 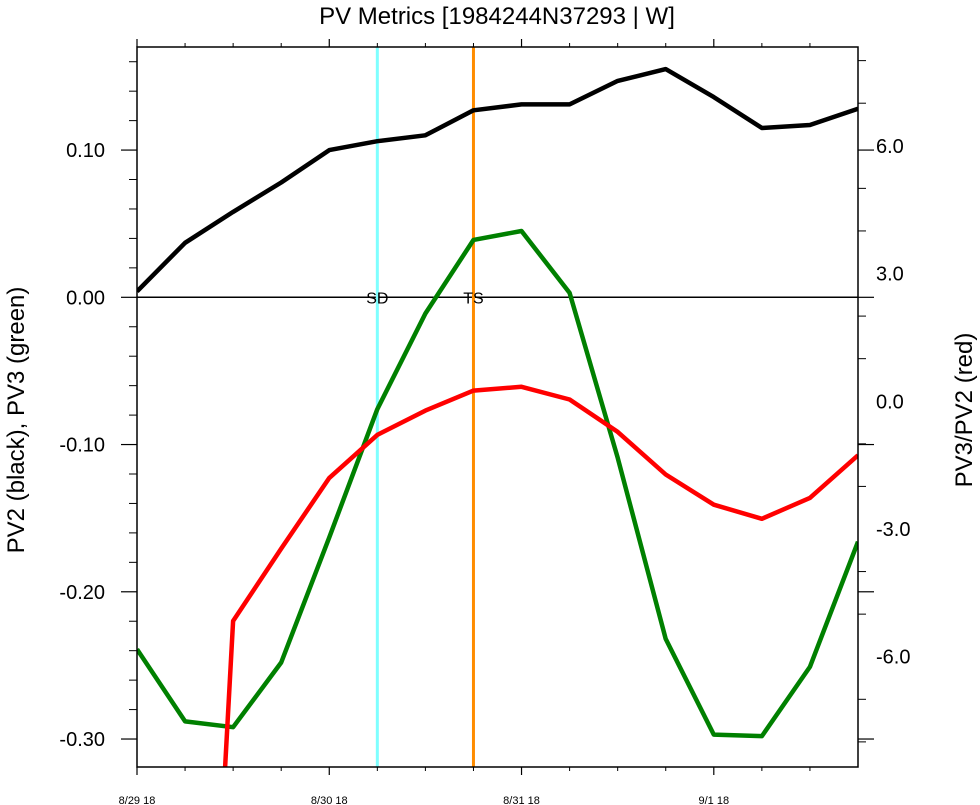 I want to click on right-tick-label-3: -3.0, so click(x=893, y=530).